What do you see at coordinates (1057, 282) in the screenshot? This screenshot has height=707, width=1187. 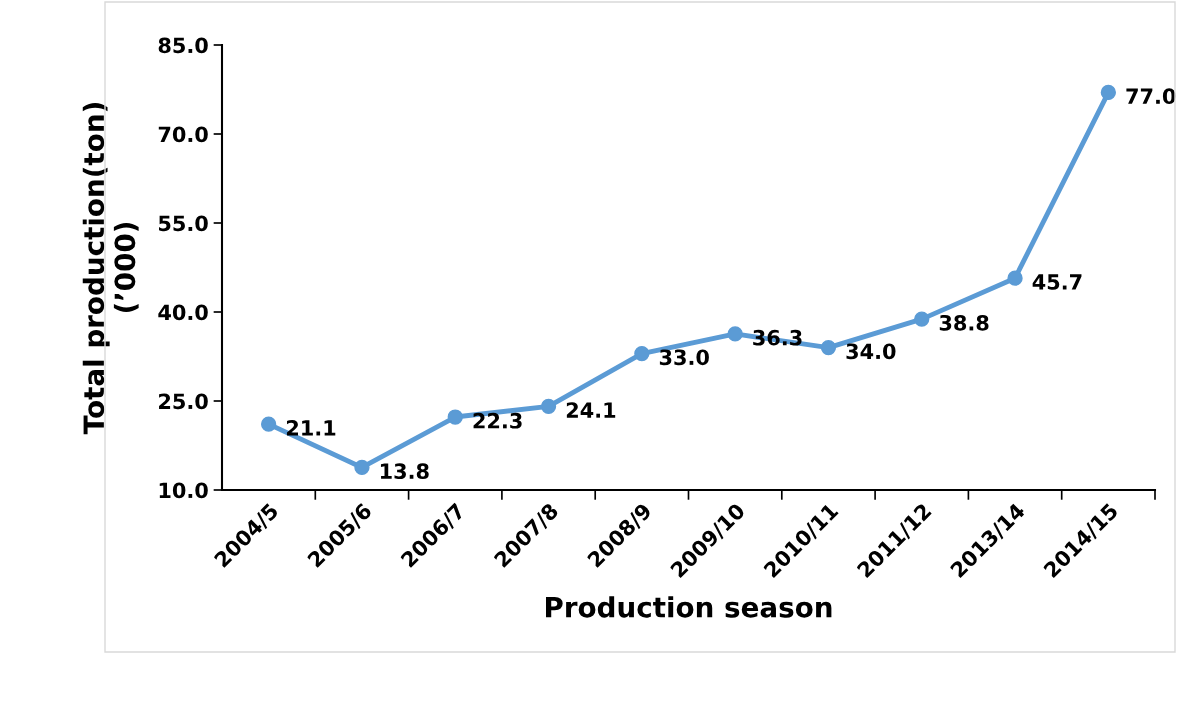 I see `data-label: 45.7` at bounding box center [1057, 282].